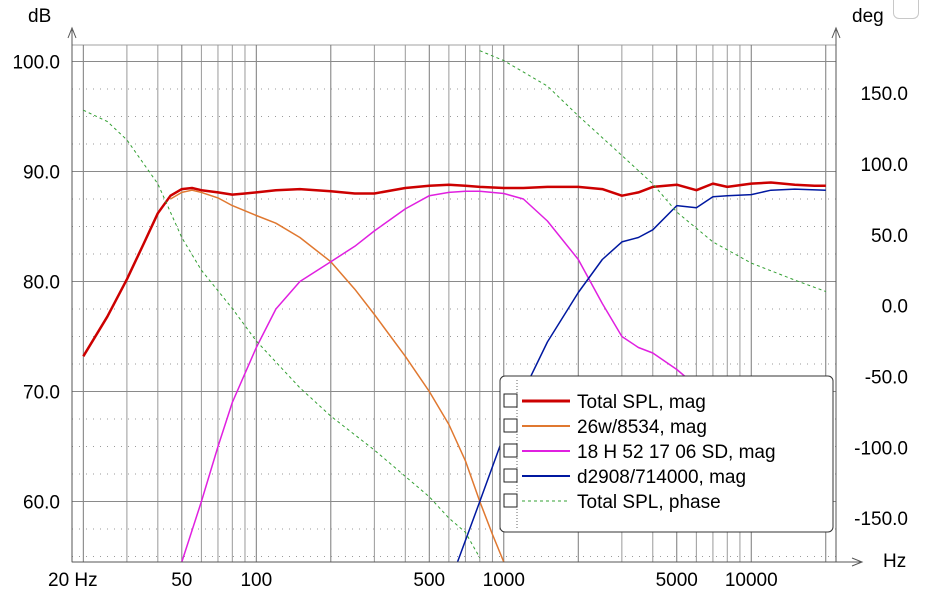 The height and width of the screenshot is (599, 925). What do you see at coordinates (181, 580) in the screenshot?
I see `x-tick-label: 50` at bounding box center [181, 580].